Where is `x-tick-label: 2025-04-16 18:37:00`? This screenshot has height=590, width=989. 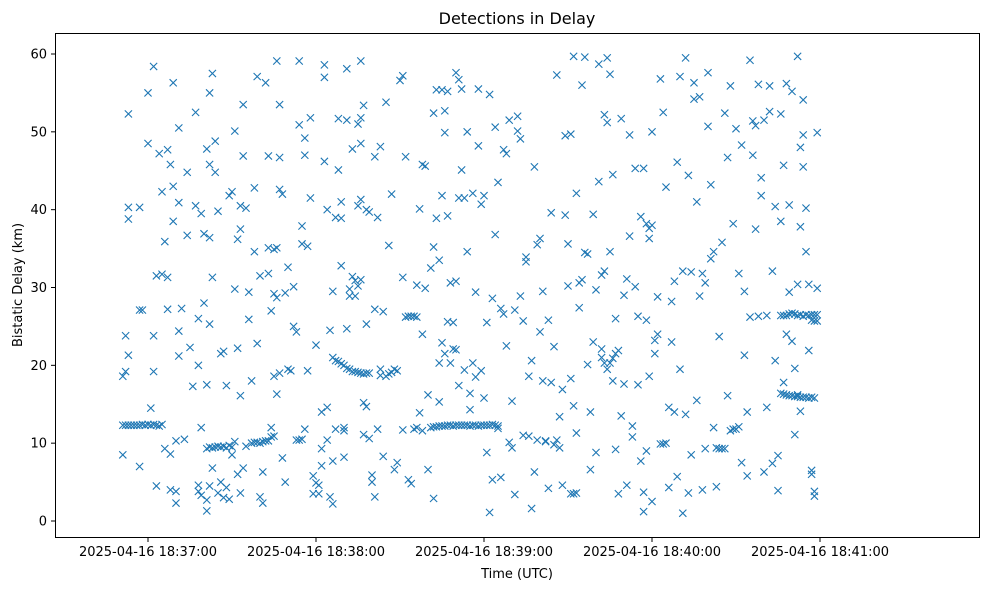 x-tick-label: 2025-04-16 18:37:00 is located at coordinates (148, 552).